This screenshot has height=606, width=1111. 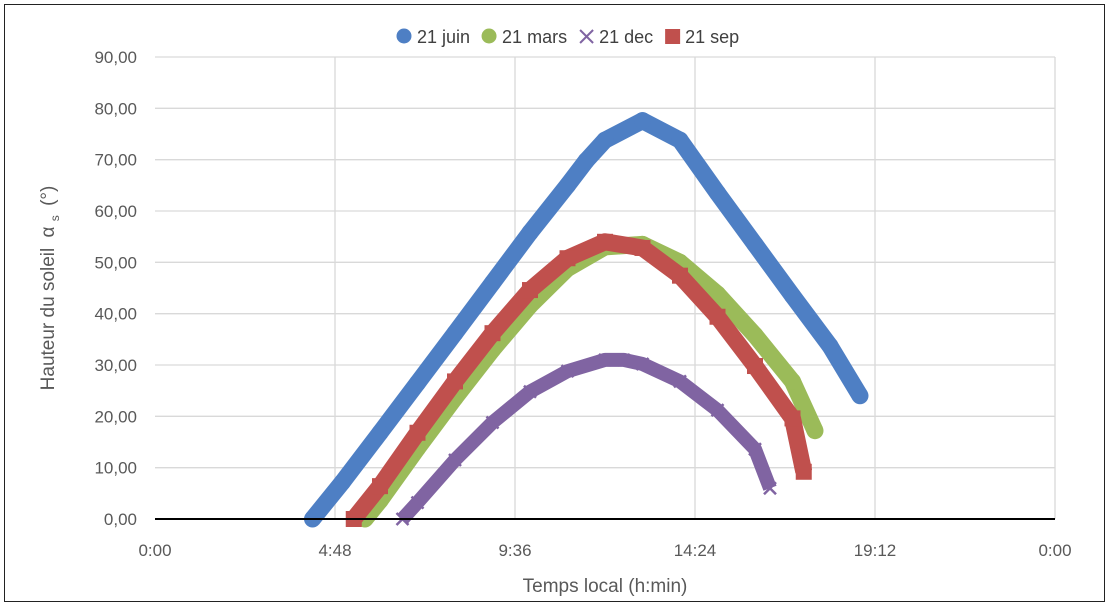 What do you see at coordinates (48, 319) in the screenshot?
I see `y-axis-title-text: Hauteur du soleil` at bounding box center [48, 319].